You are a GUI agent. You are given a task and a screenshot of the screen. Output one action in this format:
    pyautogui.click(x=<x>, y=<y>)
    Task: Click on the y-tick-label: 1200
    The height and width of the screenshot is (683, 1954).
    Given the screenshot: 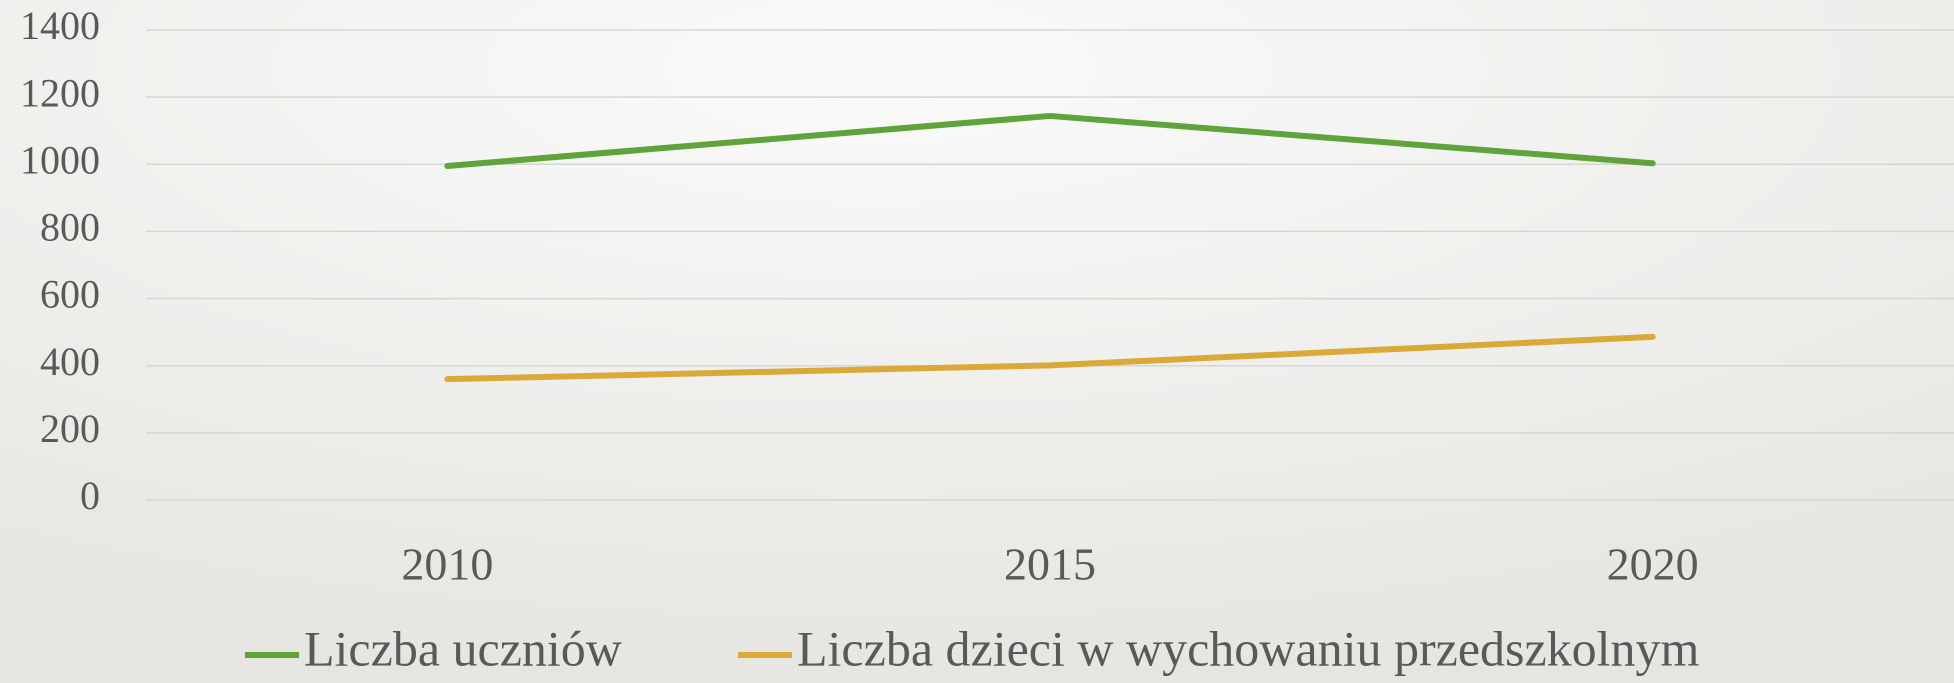 What is the action you would take?
    pyautogui.click(x=60, y=92)
    